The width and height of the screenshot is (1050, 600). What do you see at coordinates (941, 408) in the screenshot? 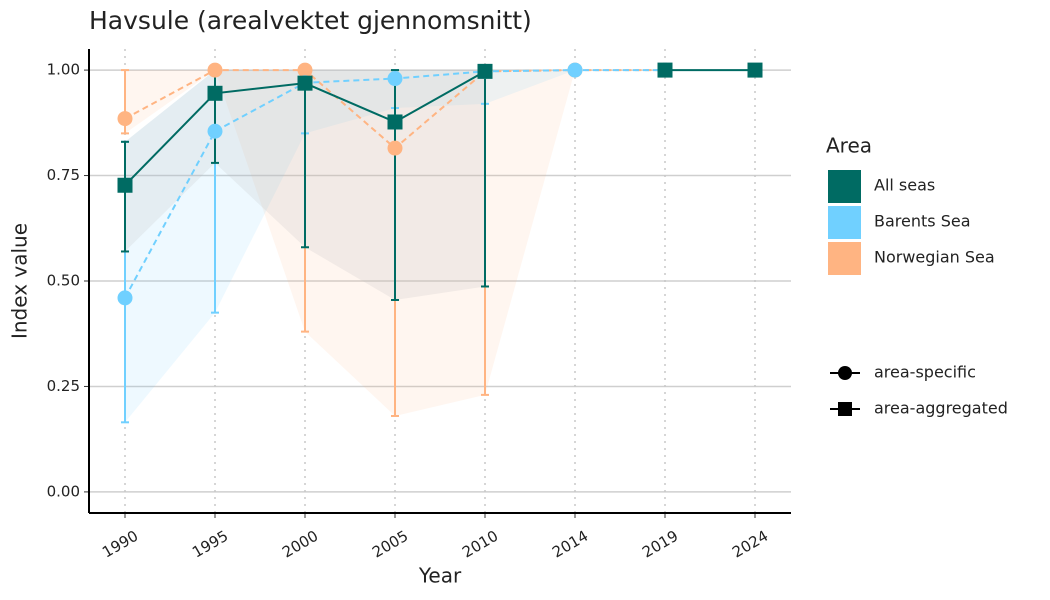
I see `legend-label: area-aggregated` at bounding box center [941, 408].